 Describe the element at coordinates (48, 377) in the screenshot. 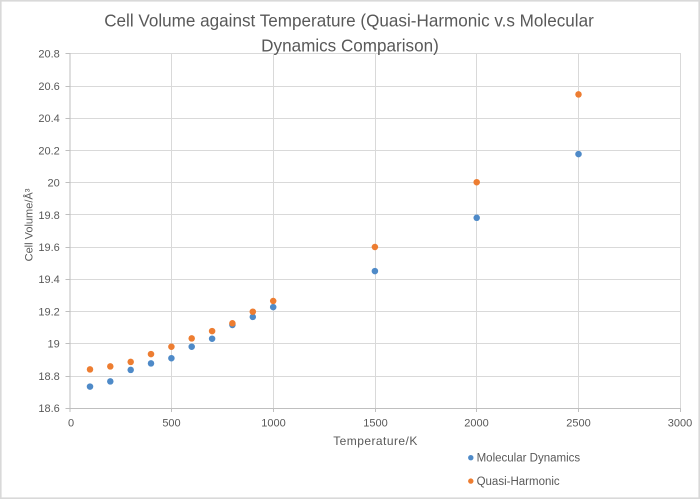

I see `svg-text: 18.8` at that location.